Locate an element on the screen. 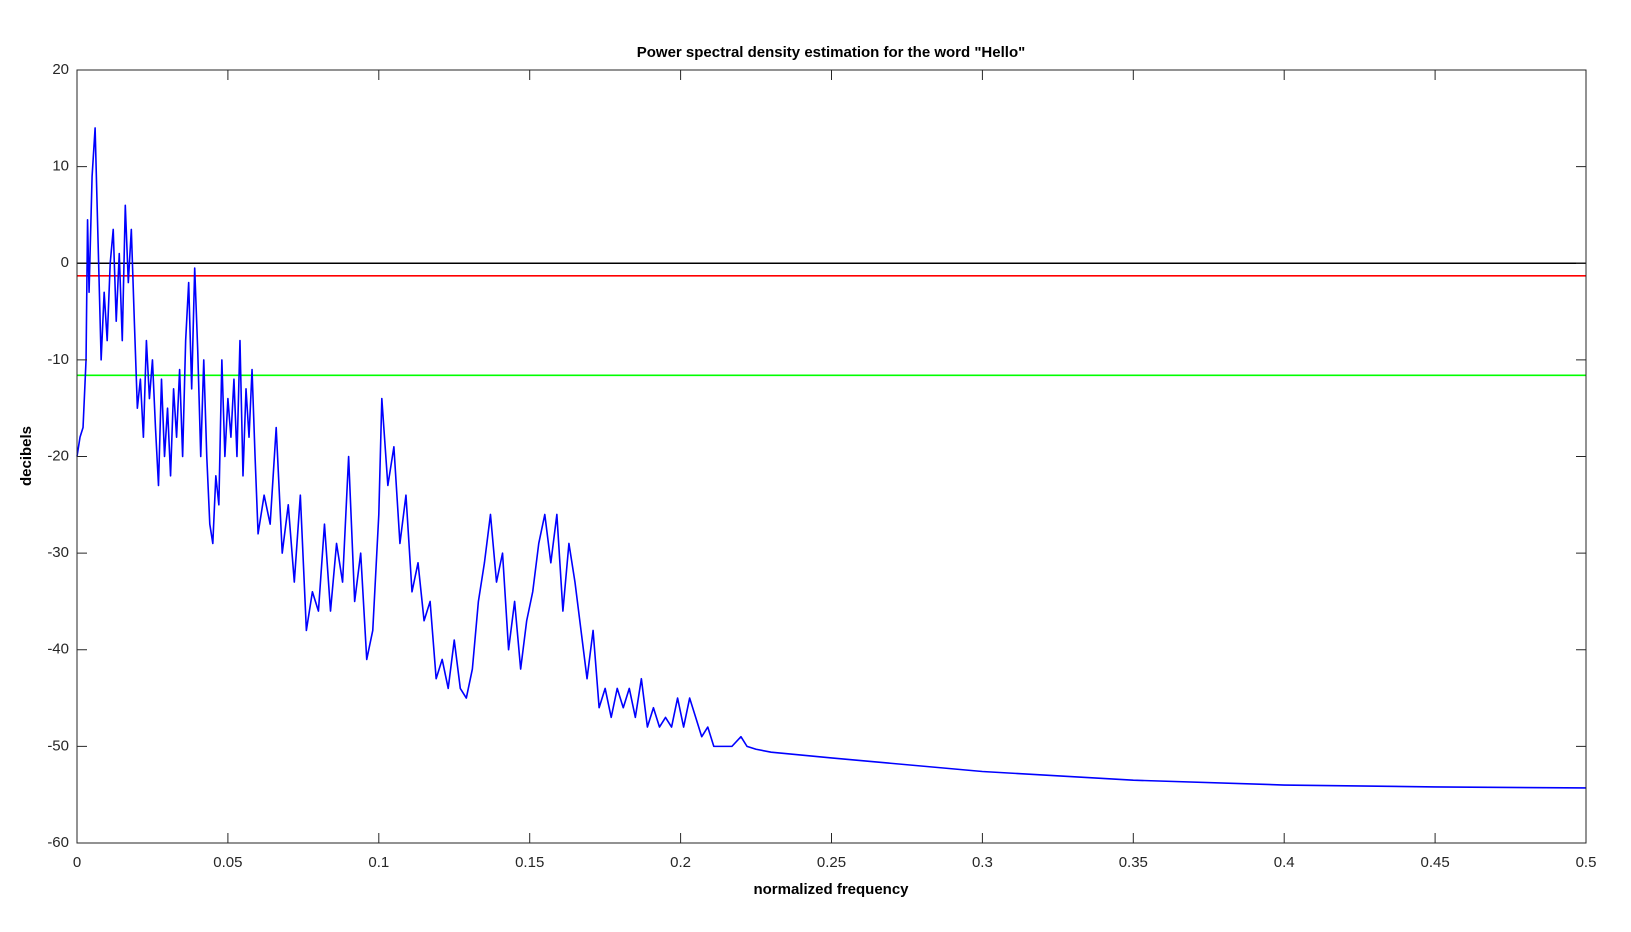  y-tick-label: -60 is located at coordinates (58, 842).